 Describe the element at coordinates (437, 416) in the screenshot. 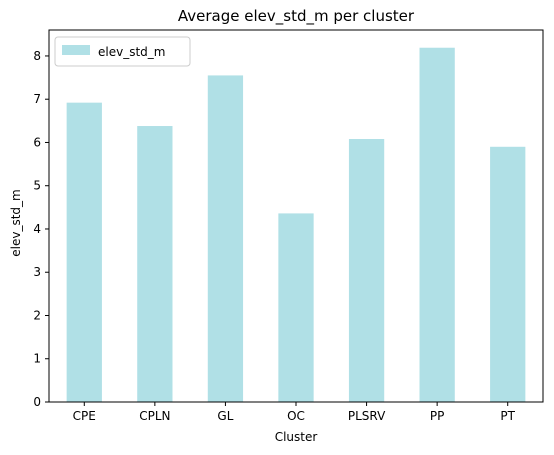

I see `x-tick-label: PP` at that location.